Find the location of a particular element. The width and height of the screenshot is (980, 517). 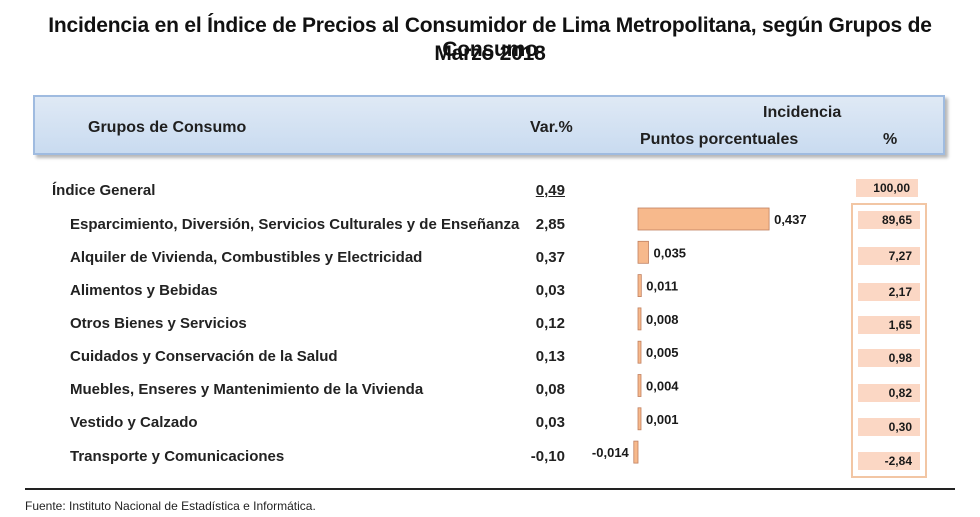

row-var: -0,10 is located at coordinates (547, 456).